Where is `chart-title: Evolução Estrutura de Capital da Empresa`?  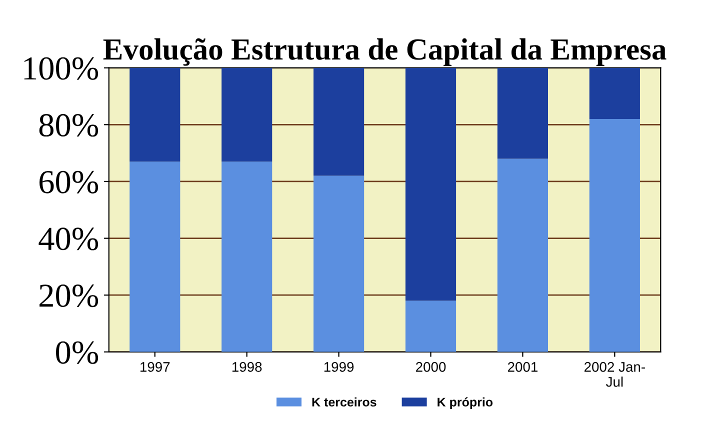 chart-title: Evolução Estrutura de Capital da Empresa is located at coordinates (384, 52).